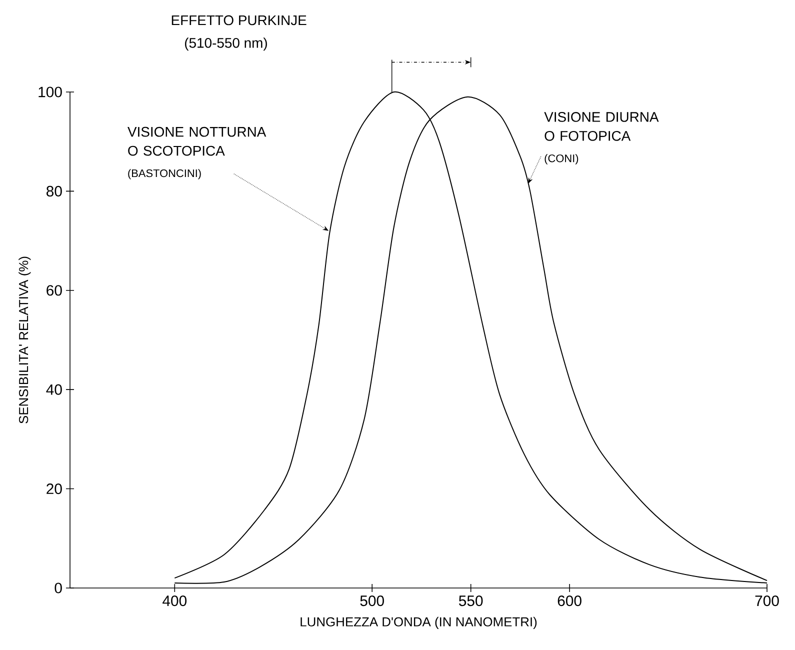 This screenshot has width=795, height=650. I want to click on annotation: (CONI), so click(561, 159).